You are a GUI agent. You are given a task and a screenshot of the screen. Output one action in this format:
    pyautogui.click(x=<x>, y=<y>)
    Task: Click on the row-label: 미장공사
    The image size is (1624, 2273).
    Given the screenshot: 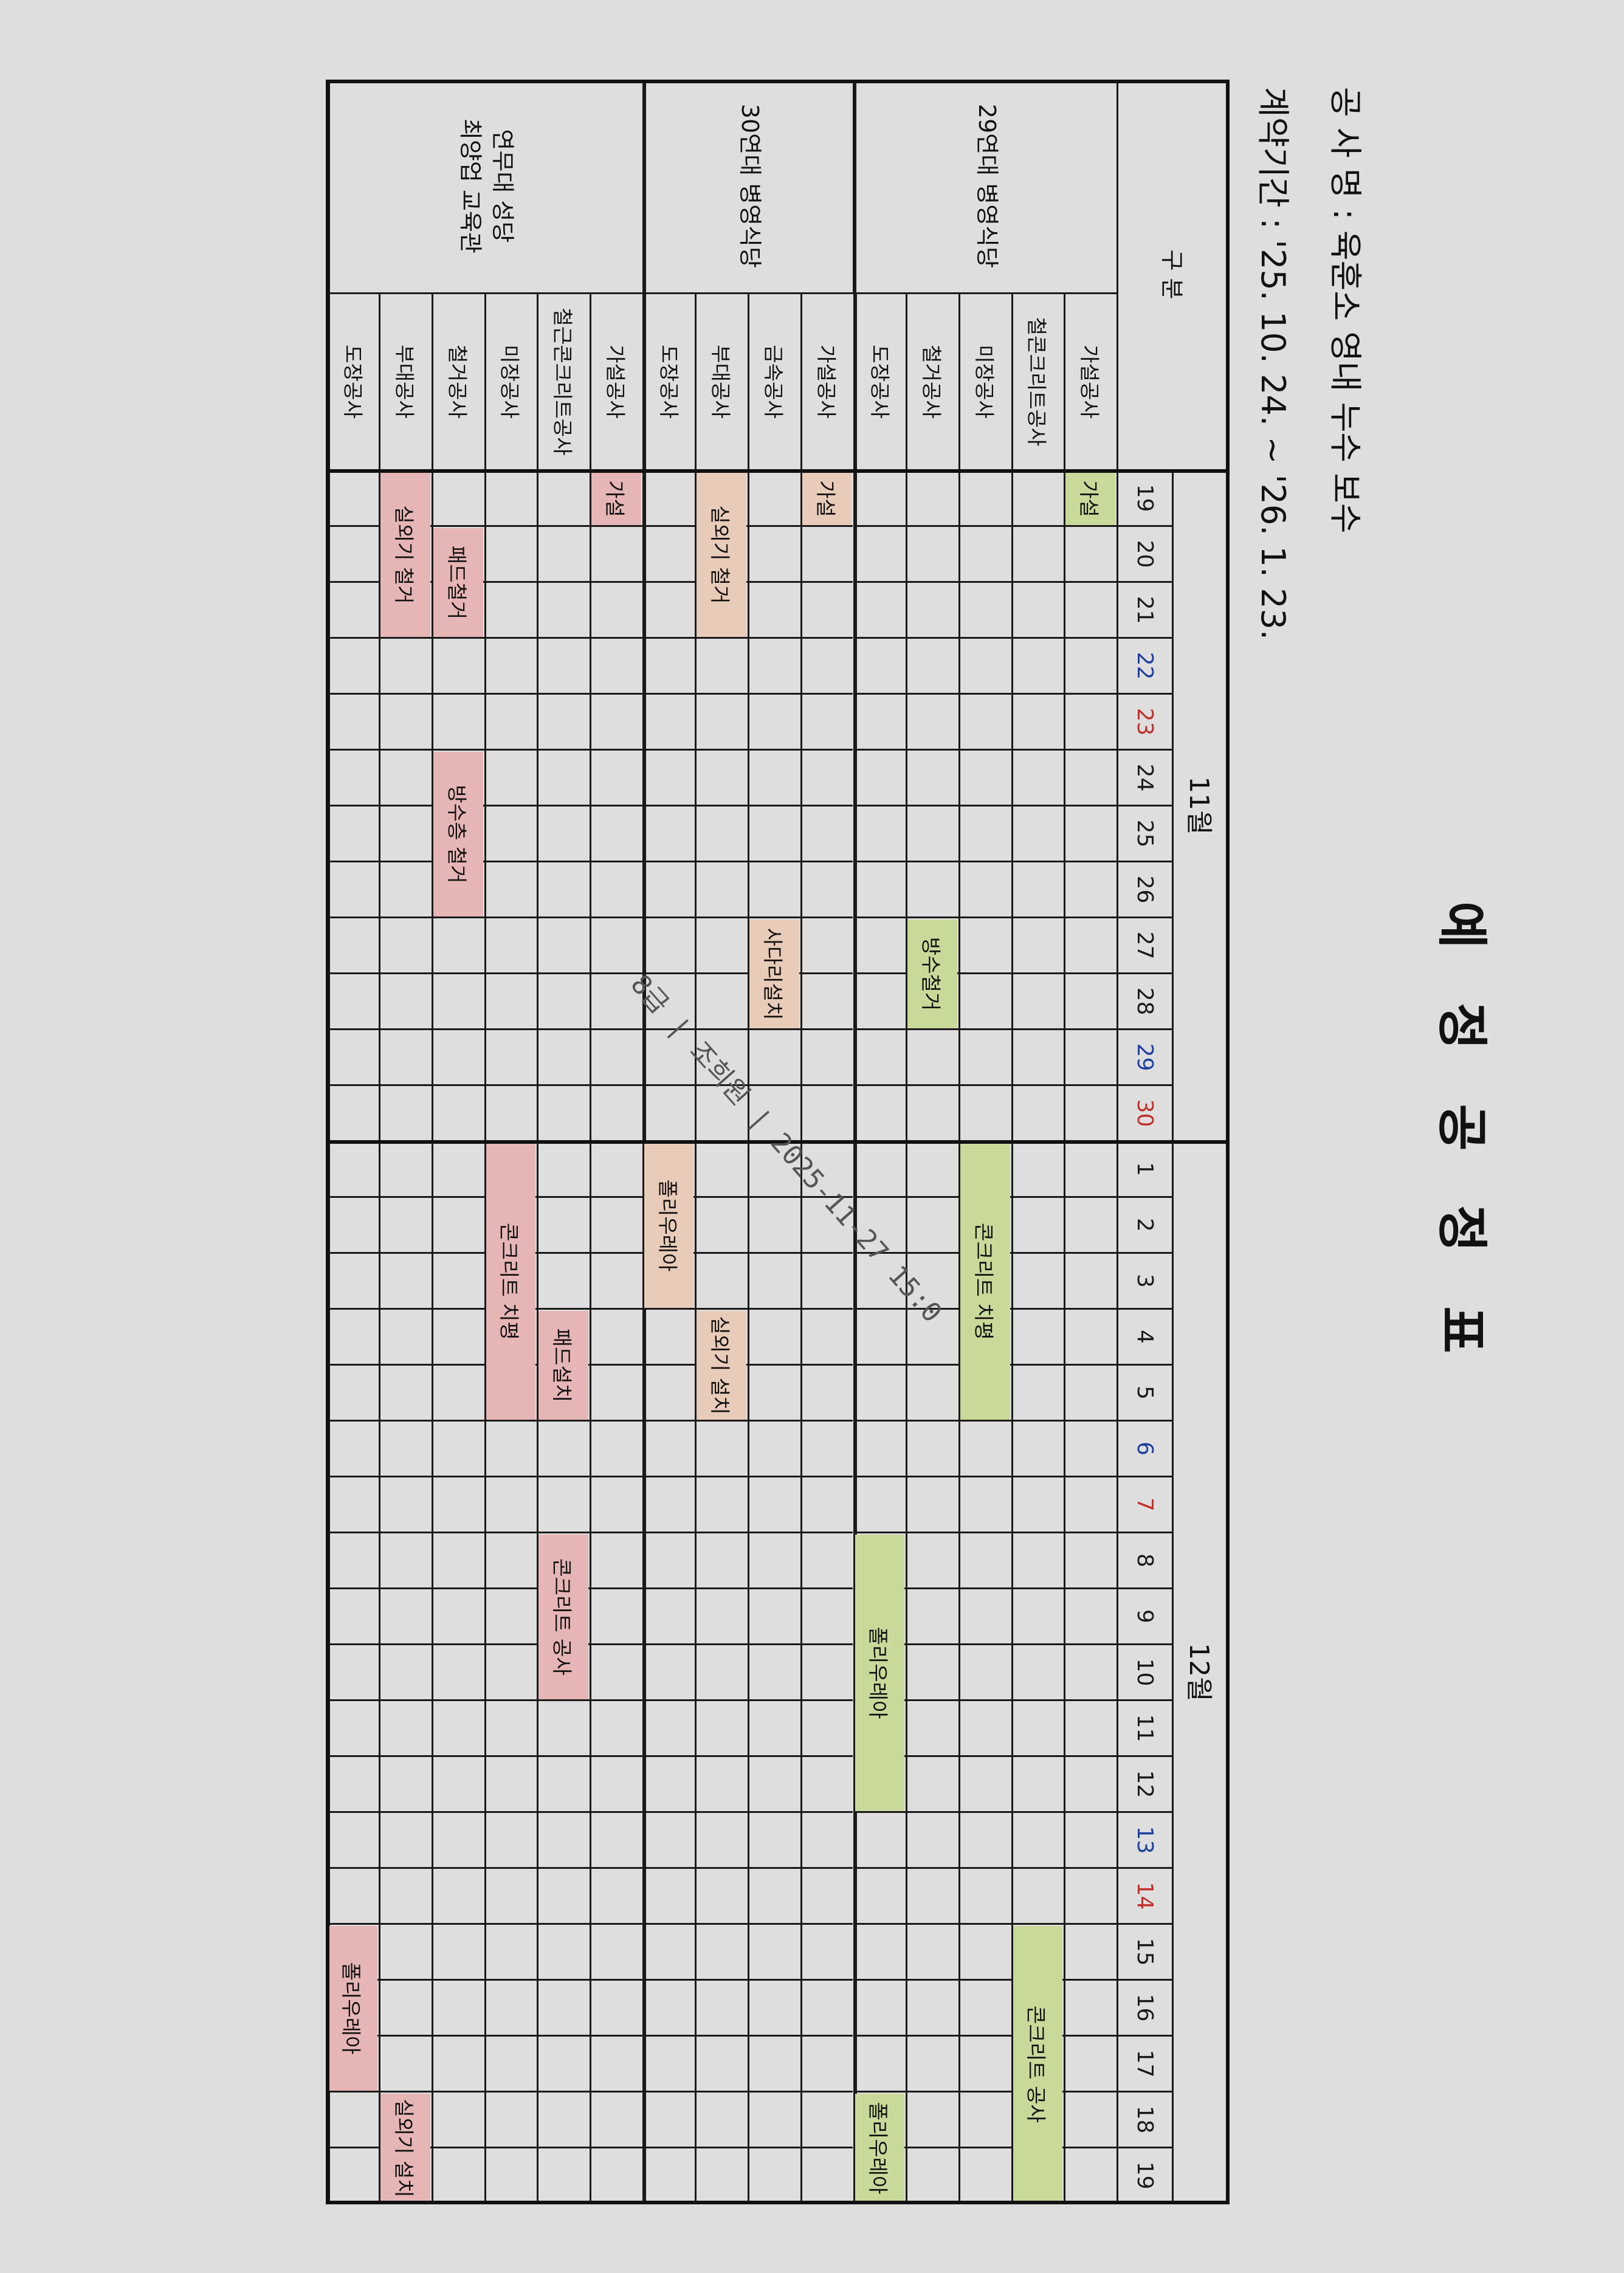 What is the action you would take?
    pyautogui.click(x=510, y=382)
    